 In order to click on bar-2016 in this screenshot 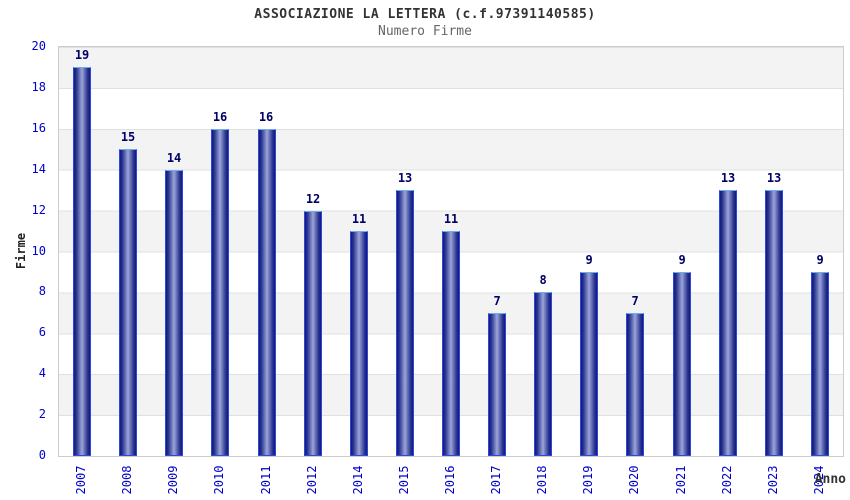, I will do `click(451, 343)`.